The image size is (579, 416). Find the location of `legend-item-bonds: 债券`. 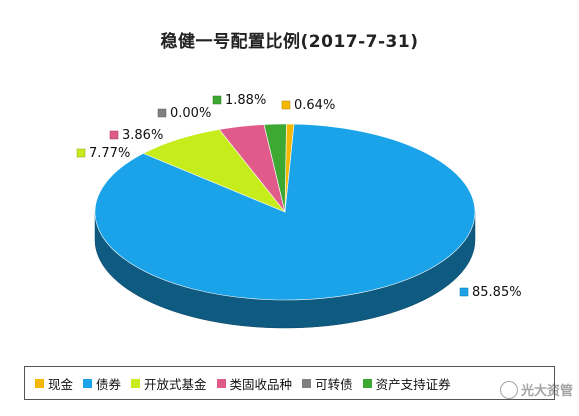

legend-item-bonds: 债券 is located at coordinates (102, 383).